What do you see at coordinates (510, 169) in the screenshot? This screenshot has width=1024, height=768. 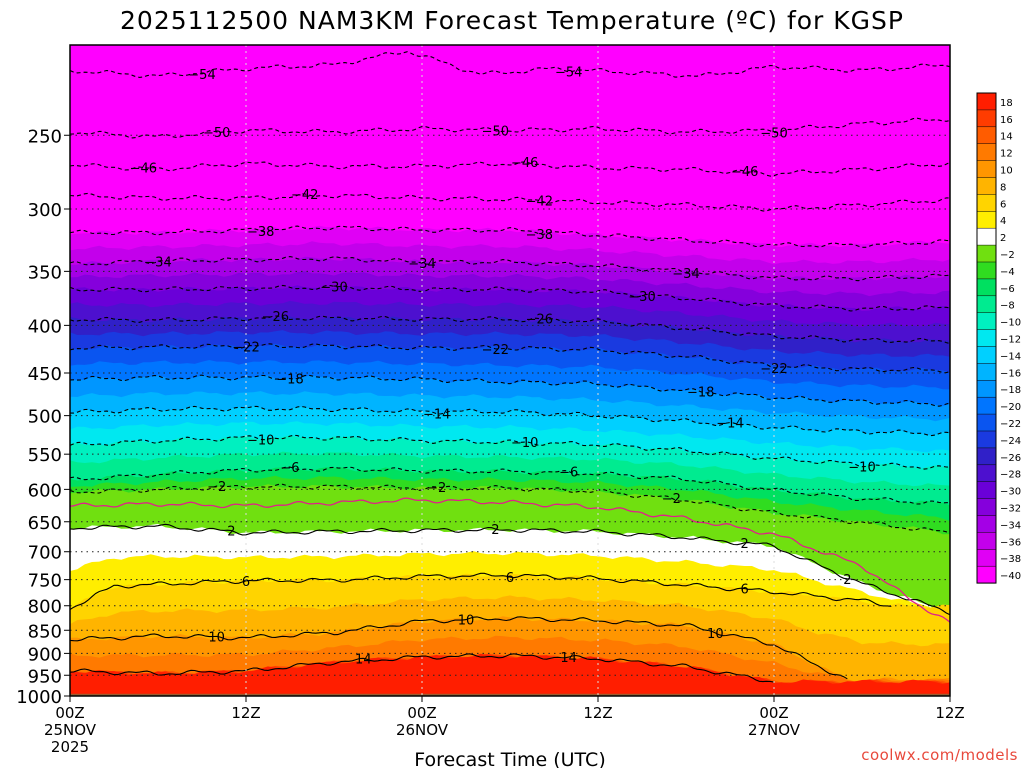 I see `isotherm--46` at bounding box center [510, 169].